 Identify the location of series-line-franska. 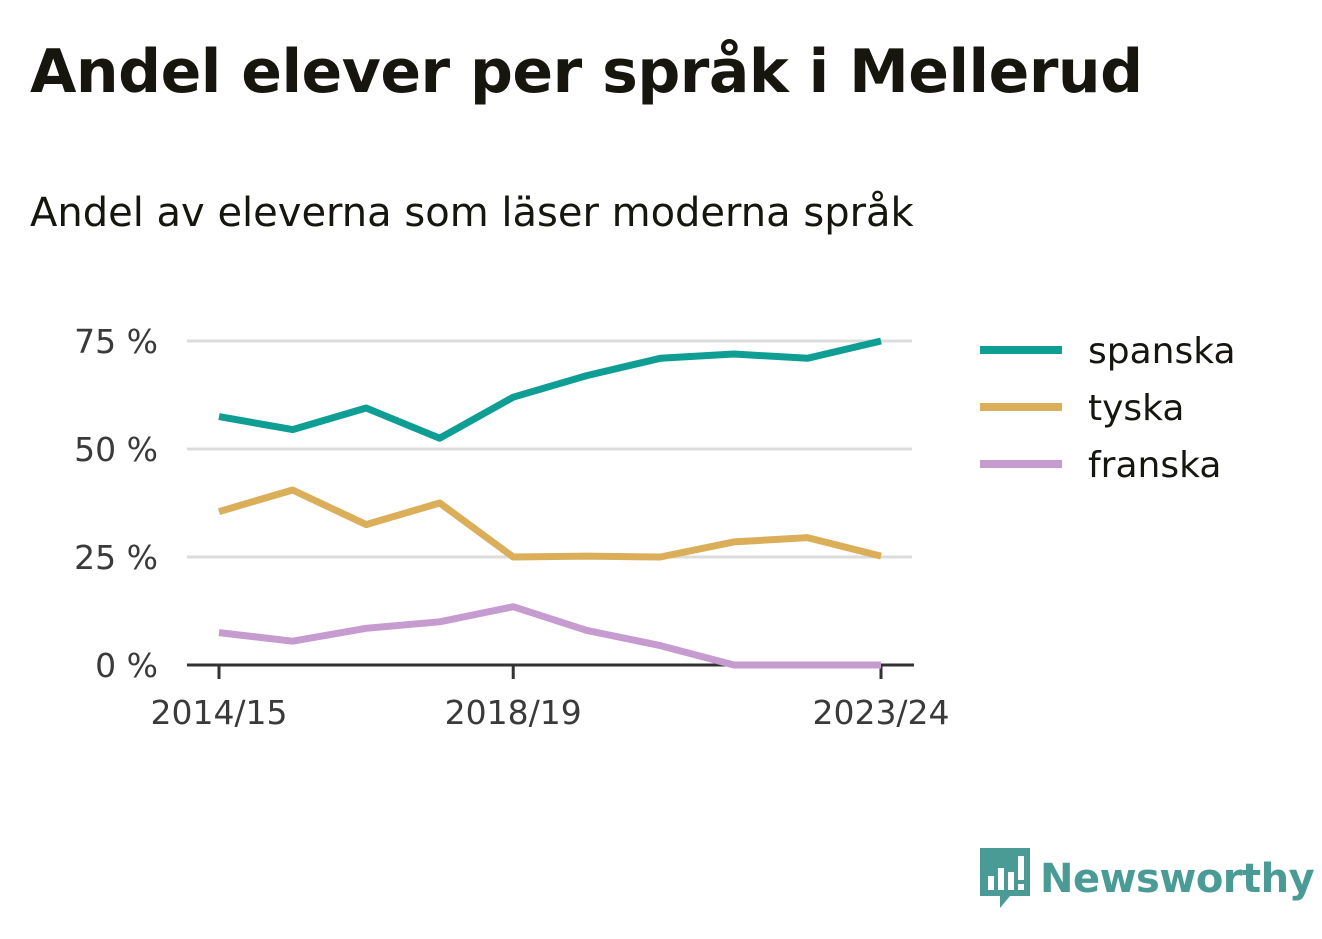
(549, 636).